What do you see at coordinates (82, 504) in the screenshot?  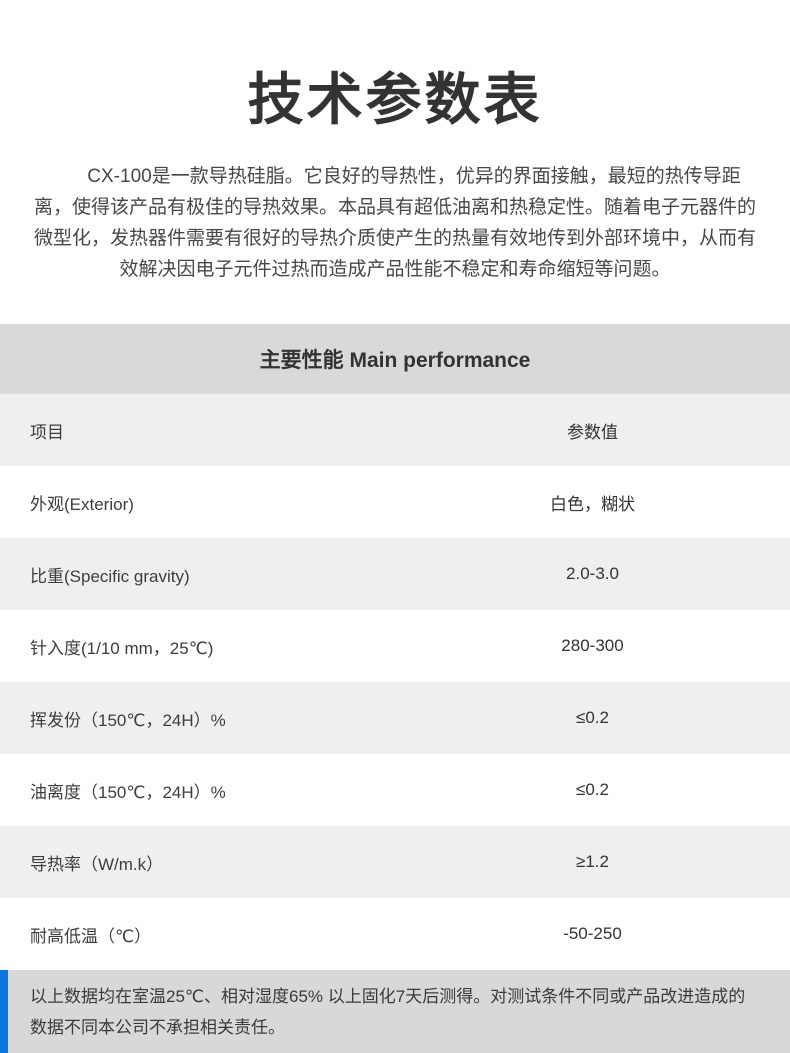 I see `row-label: 外观(Exterior)` at bounding box center [82, 504].